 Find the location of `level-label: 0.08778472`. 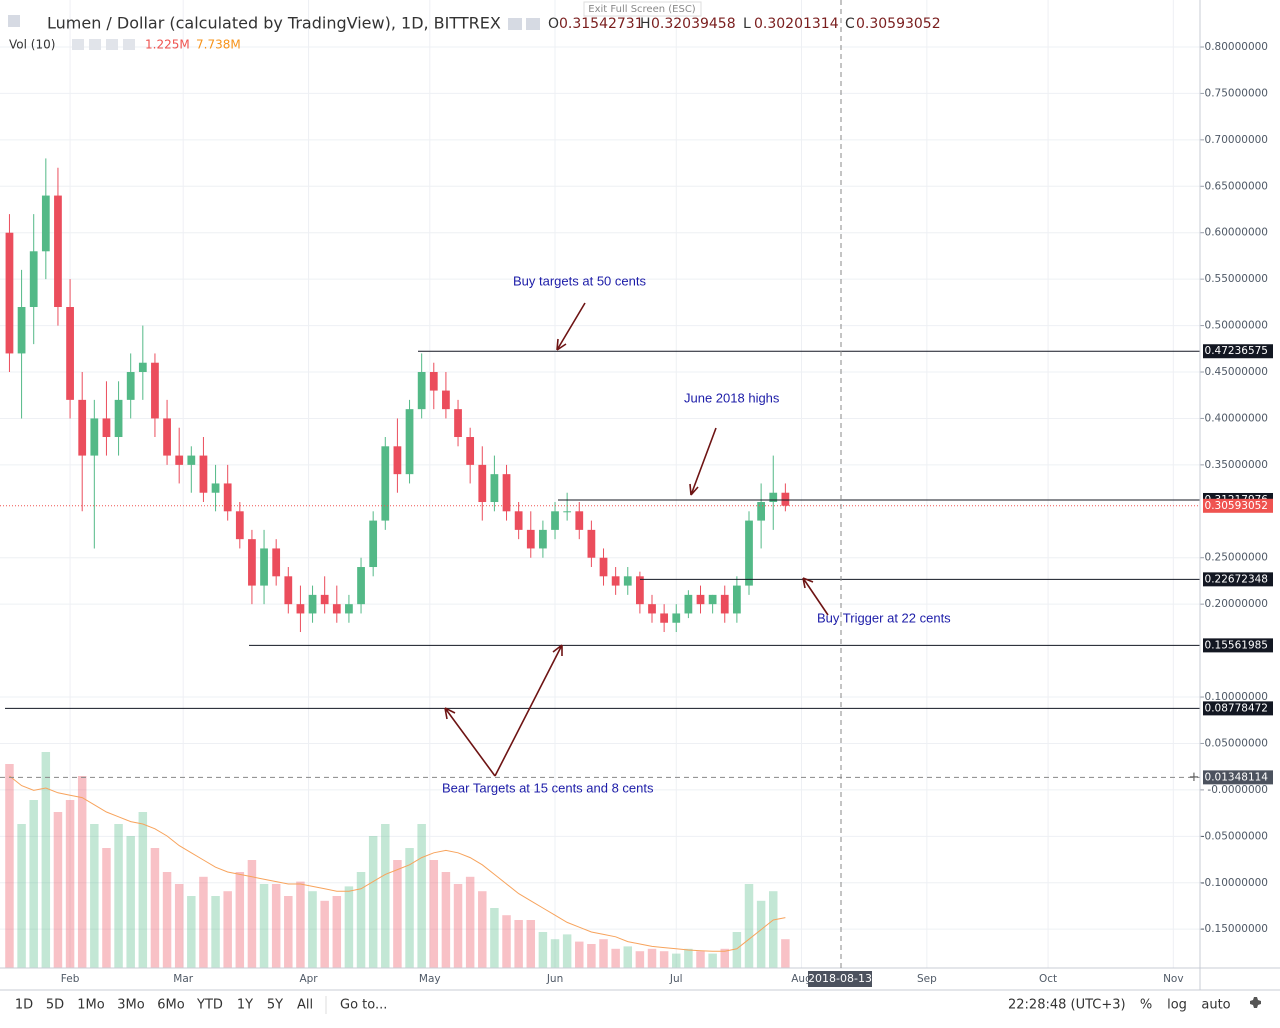

level-label: 0.08778472 is located at coordinates (1236, 708).